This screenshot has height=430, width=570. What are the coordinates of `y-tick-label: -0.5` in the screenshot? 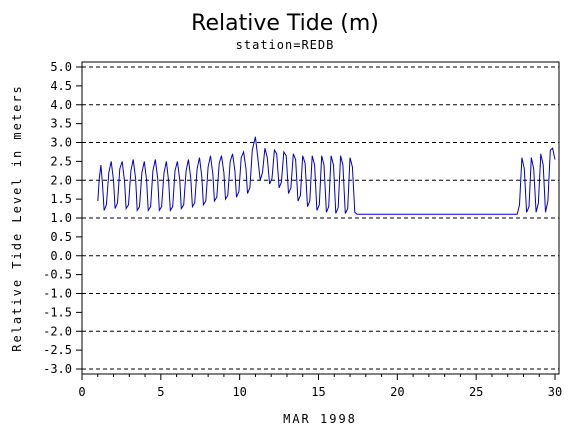 It's located at (57, 275).